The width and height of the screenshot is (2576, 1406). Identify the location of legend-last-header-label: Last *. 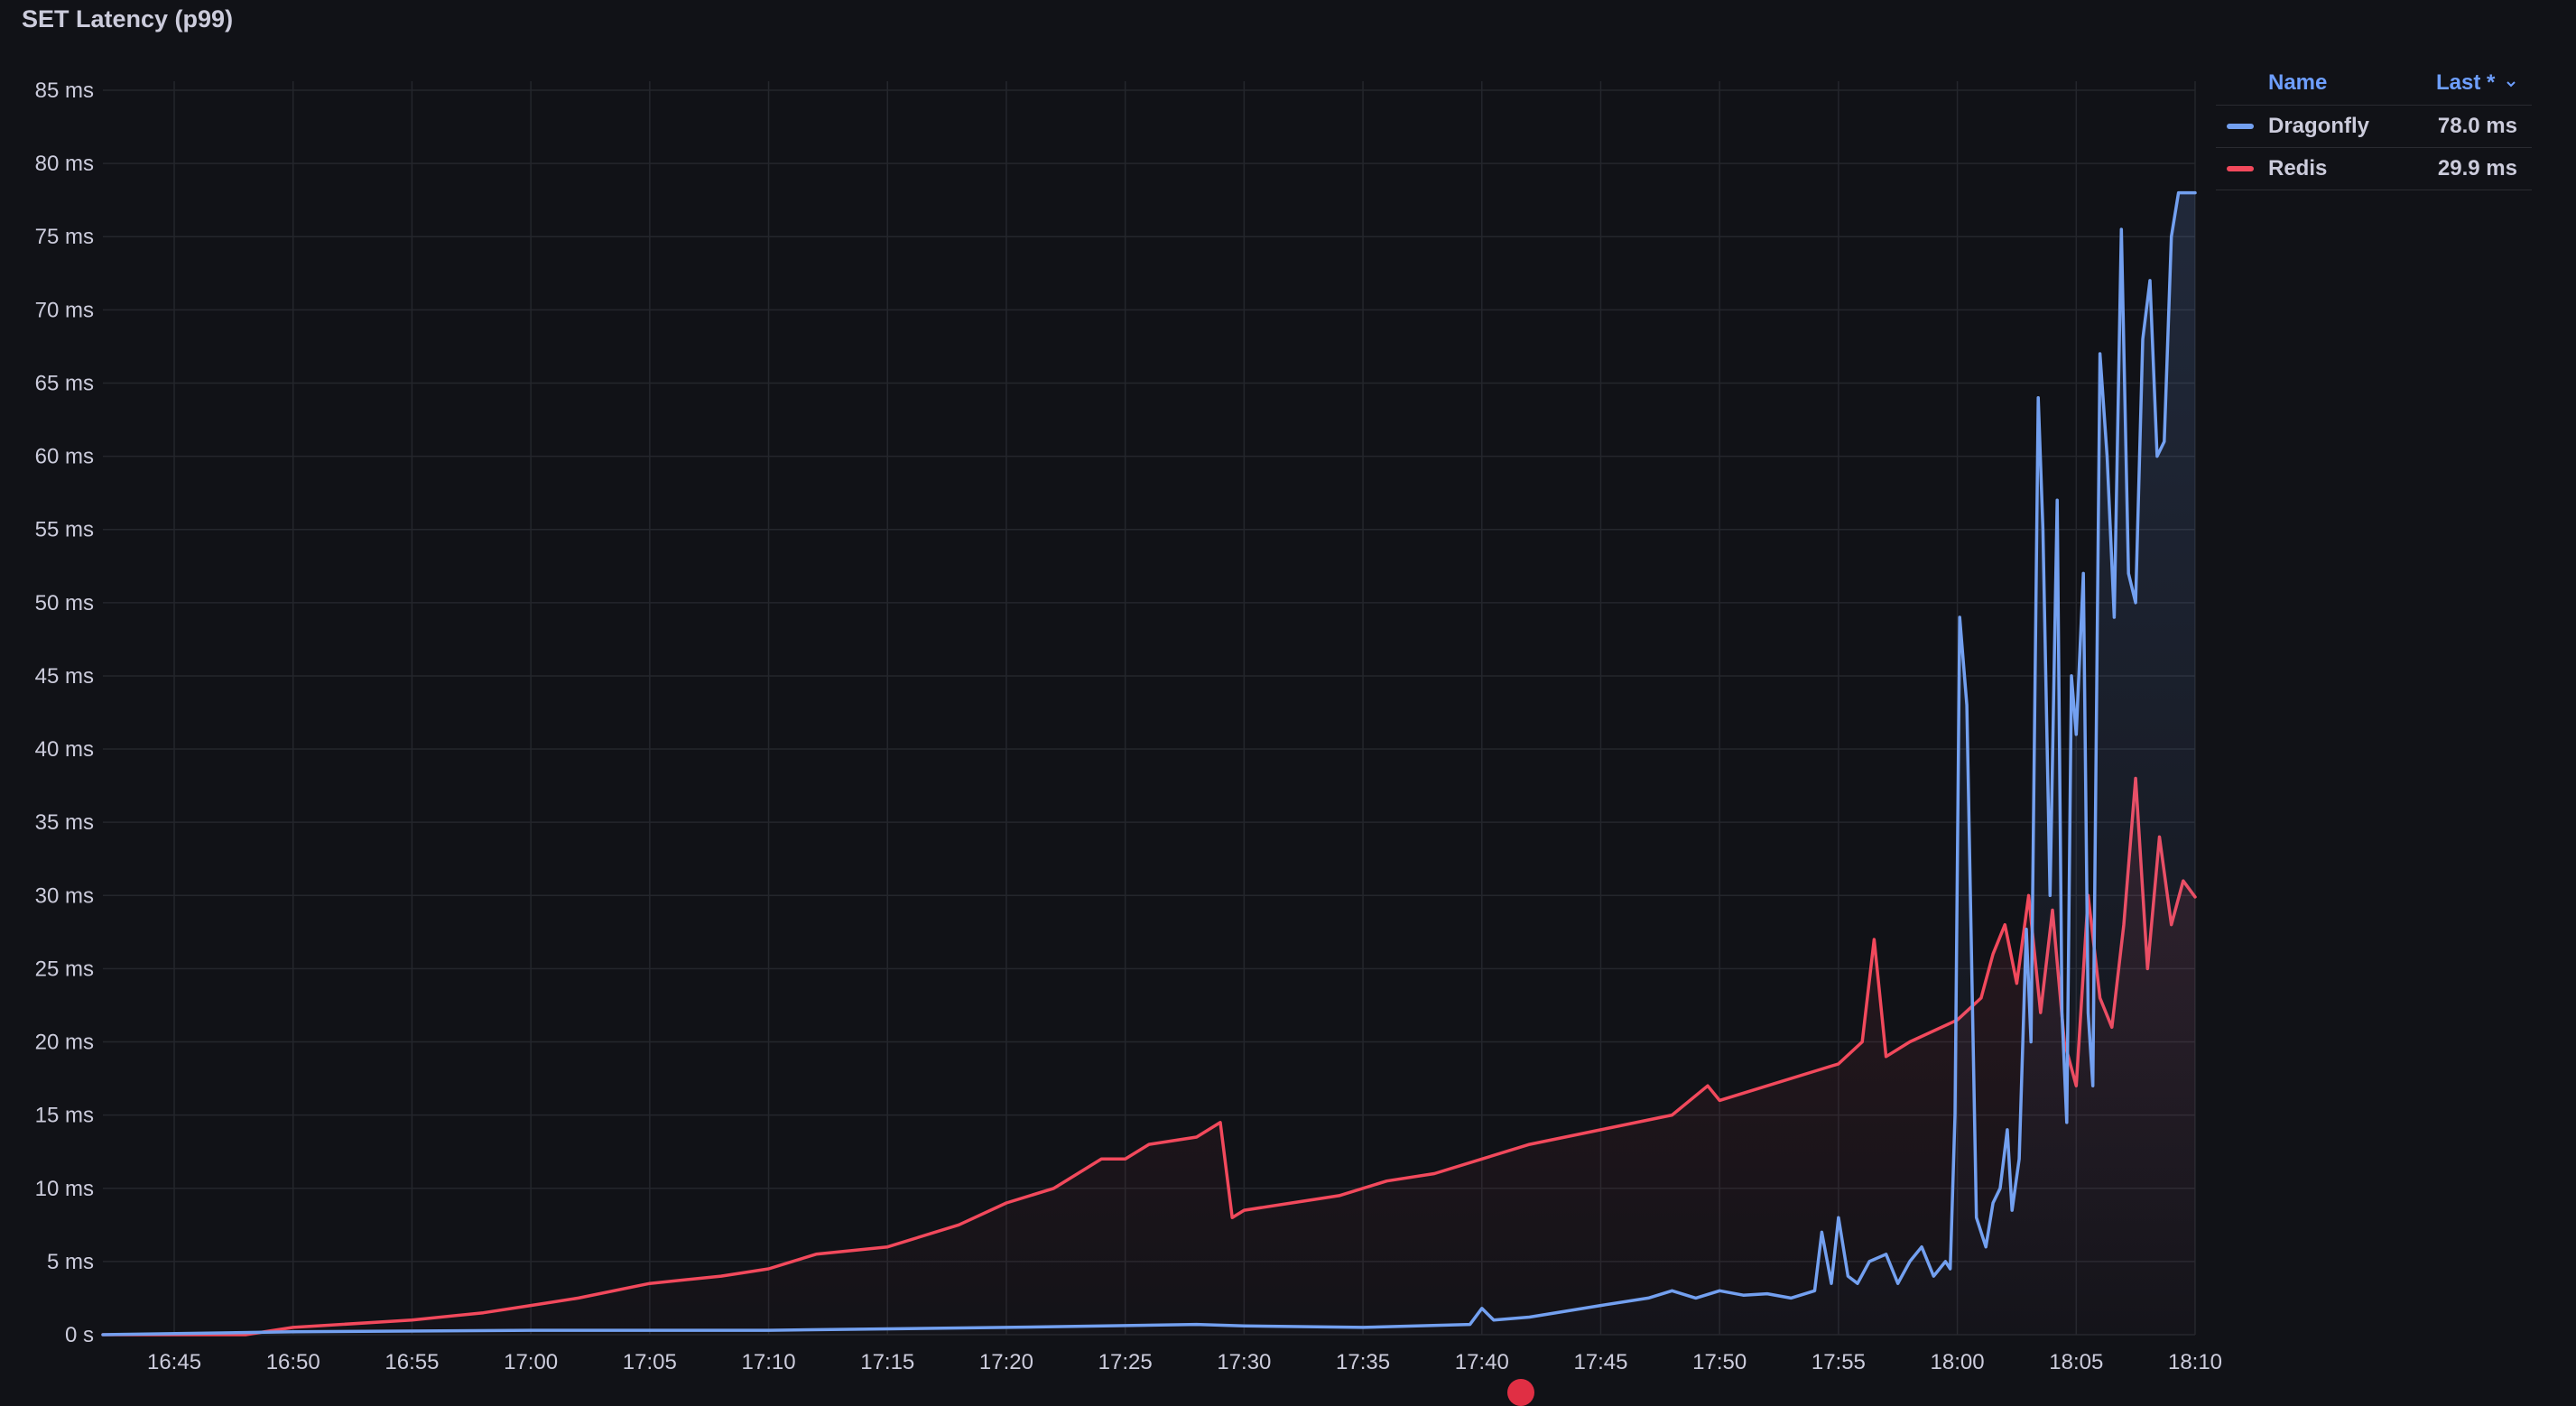
(2465, 82).